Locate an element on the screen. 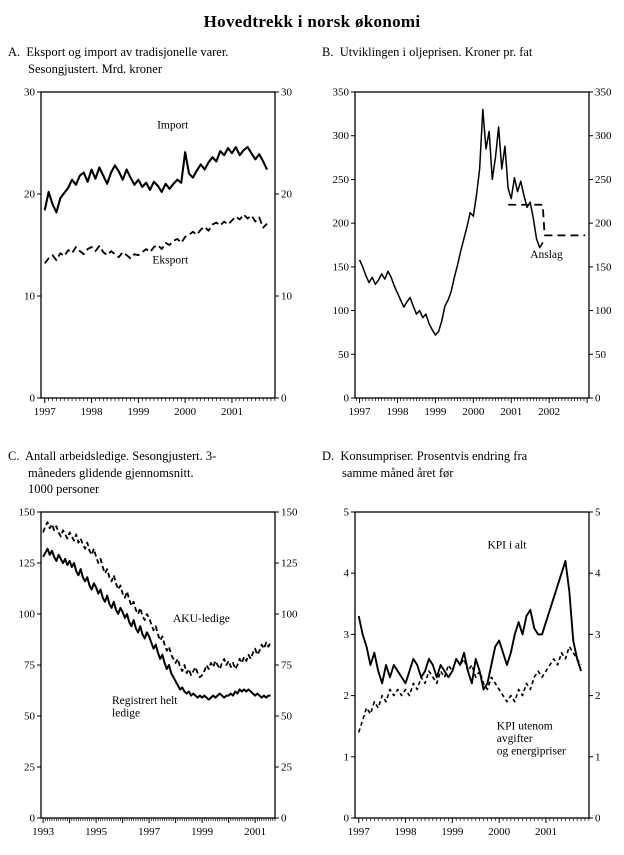  svg-text: KPI i alt is located at coordinates (507, 546).